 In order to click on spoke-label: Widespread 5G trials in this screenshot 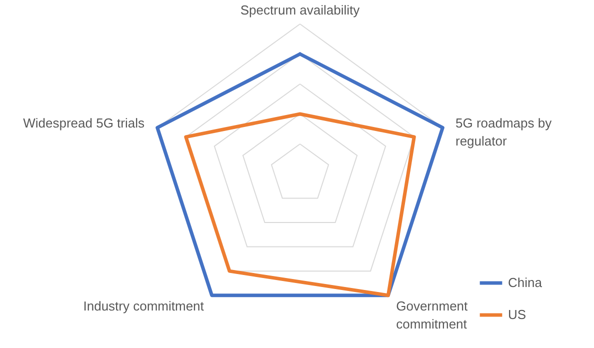, I will do `click(84, 122)`.